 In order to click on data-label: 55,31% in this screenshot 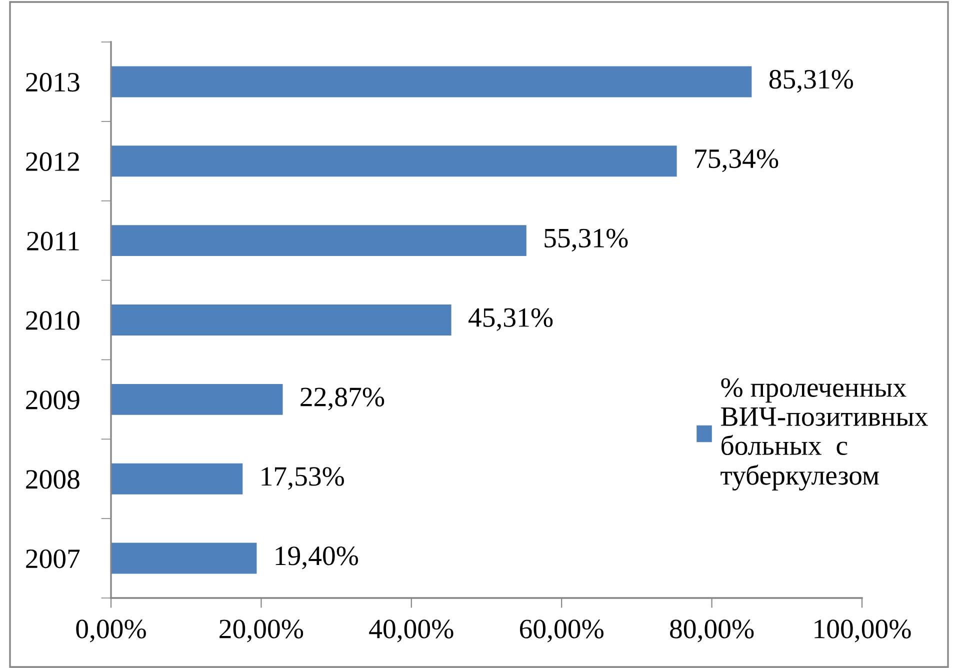, I will do `click(586, 240)`.